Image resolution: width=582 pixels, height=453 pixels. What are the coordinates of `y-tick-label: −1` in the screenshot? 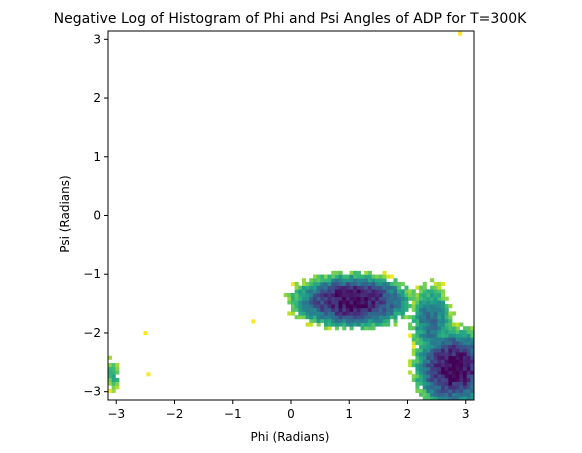 It's located at (92, 274).